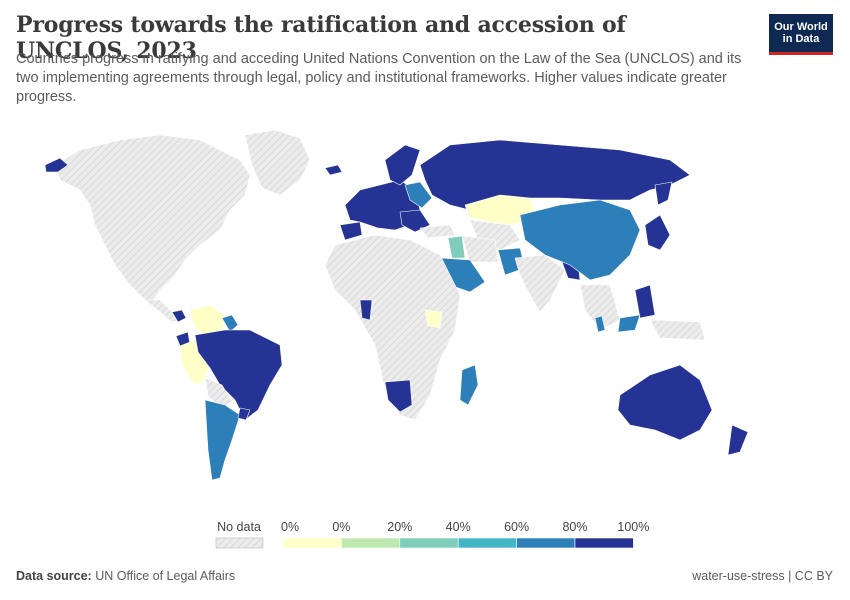  Describe the element at coordinates (399, 527) in the screenshot. I see `legend-tick-label-2: 20%` at that location.